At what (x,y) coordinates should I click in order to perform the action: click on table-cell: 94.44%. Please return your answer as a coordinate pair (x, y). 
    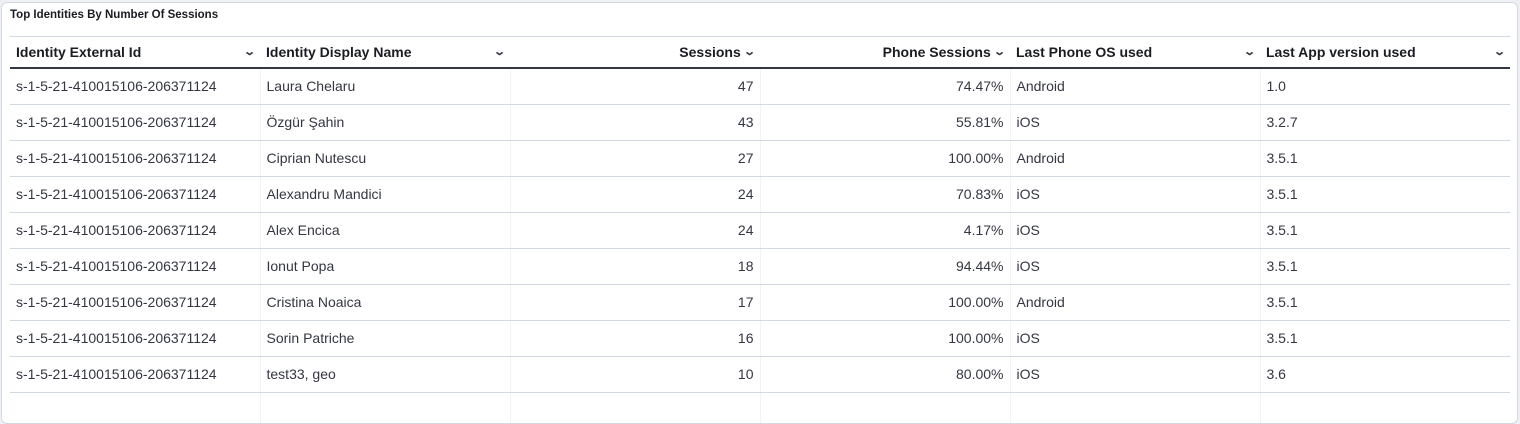
    Looking at the image, I should click on (885, 266).